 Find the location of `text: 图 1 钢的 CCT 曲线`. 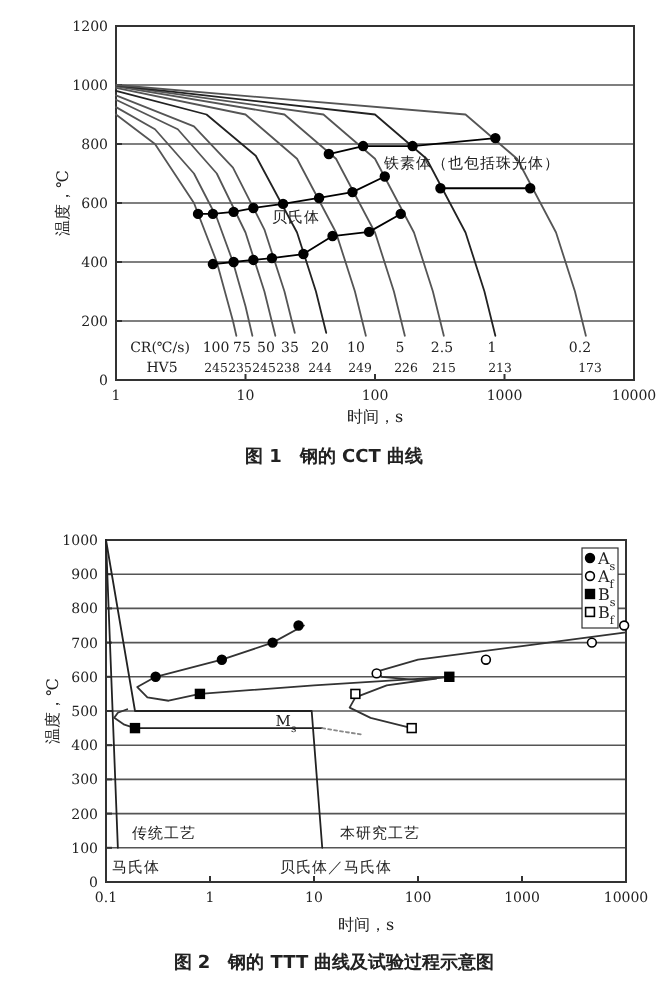

text: 图 1 钢的 CCT 曲线 is located at coordinates (334, 457).